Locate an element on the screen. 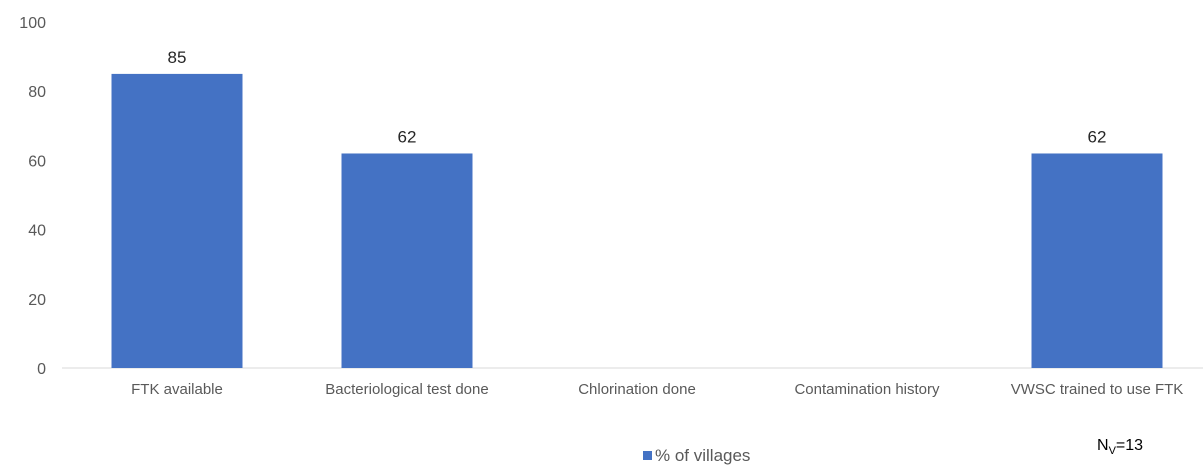 The image size is (1203, 466). sample-size-note: NV=13 is located at coordinates (1120, 447).